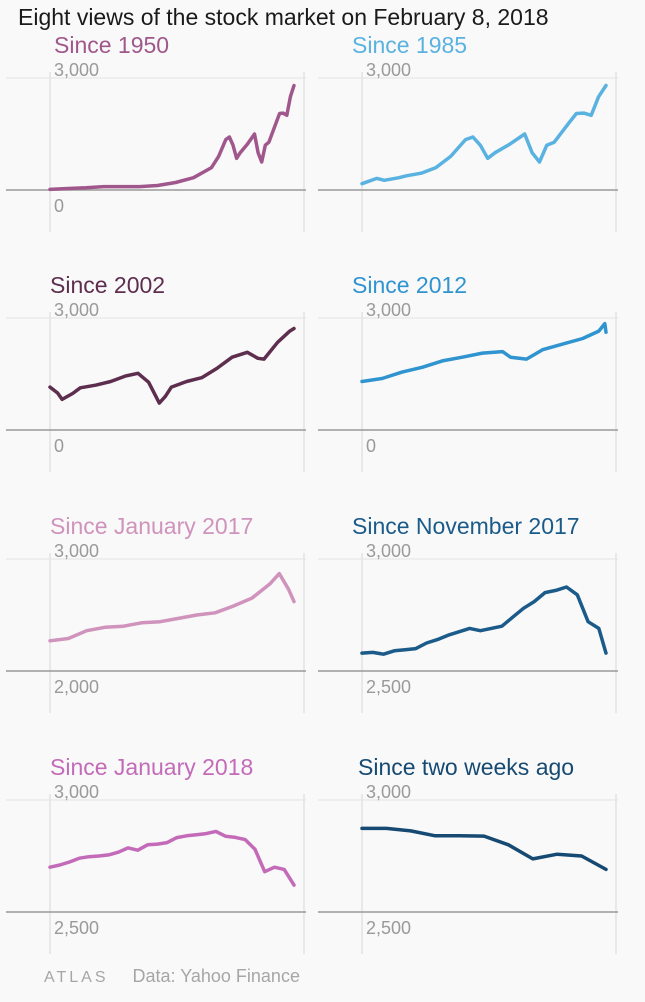 The height and width of the screenshot is (1002, 645). I want to click on y-tick-label: 2,000, so click(76, 687).